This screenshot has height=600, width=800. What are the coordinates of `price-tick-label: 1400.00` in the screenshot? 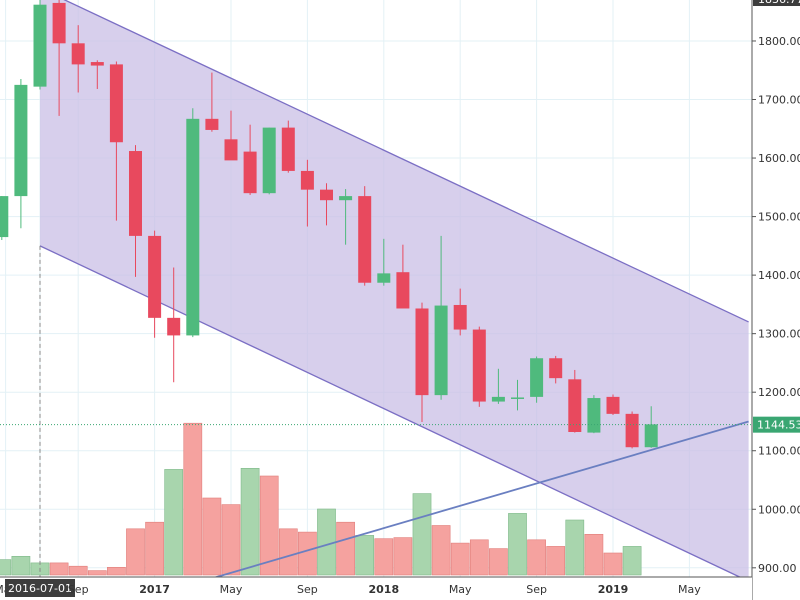 It's located at (779, 275).